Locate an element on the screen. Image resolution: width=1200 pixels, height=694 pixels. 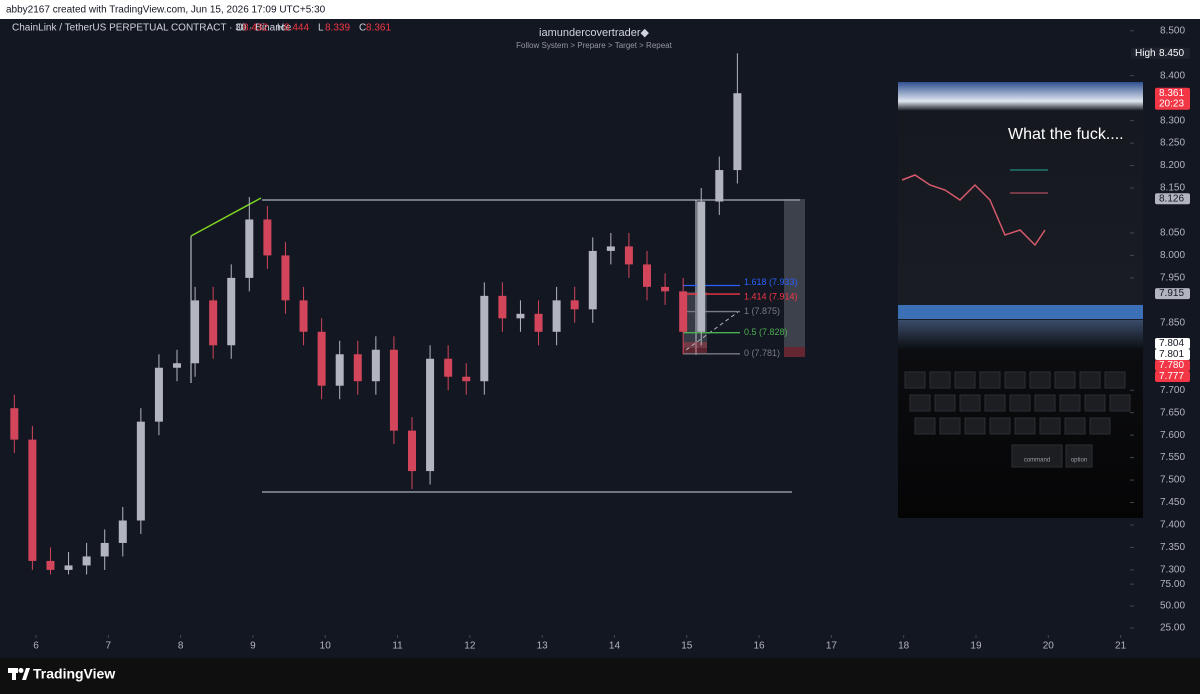
x-tick-label: 20 is located at coordinates (1049, 646).